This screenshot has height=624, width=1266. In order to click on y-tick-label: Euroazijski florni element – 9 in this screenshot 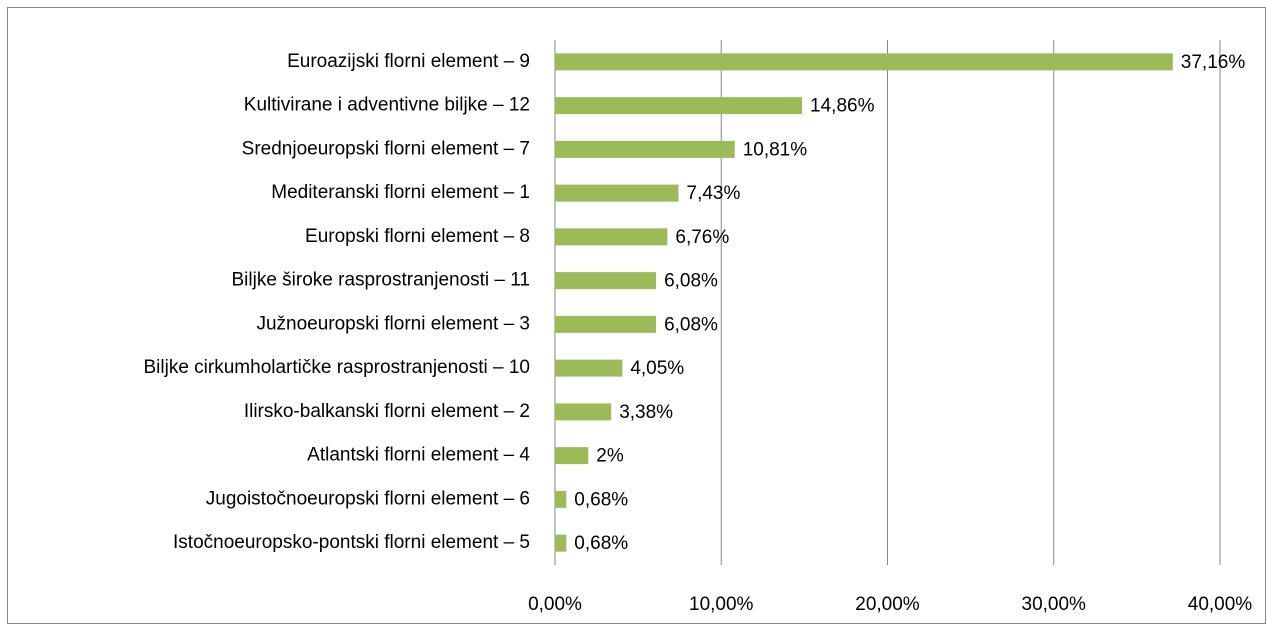, I will do `click(408, 61)`.